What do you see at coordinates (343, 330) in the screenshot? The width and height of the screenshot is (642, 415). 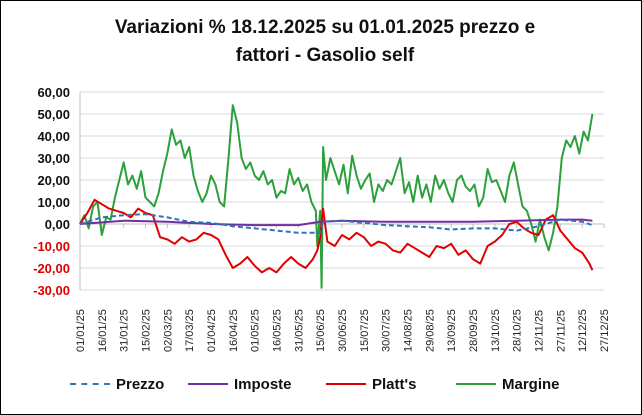 I see `x-tick-label: 30/06/25` at bounding box center [343, 330].